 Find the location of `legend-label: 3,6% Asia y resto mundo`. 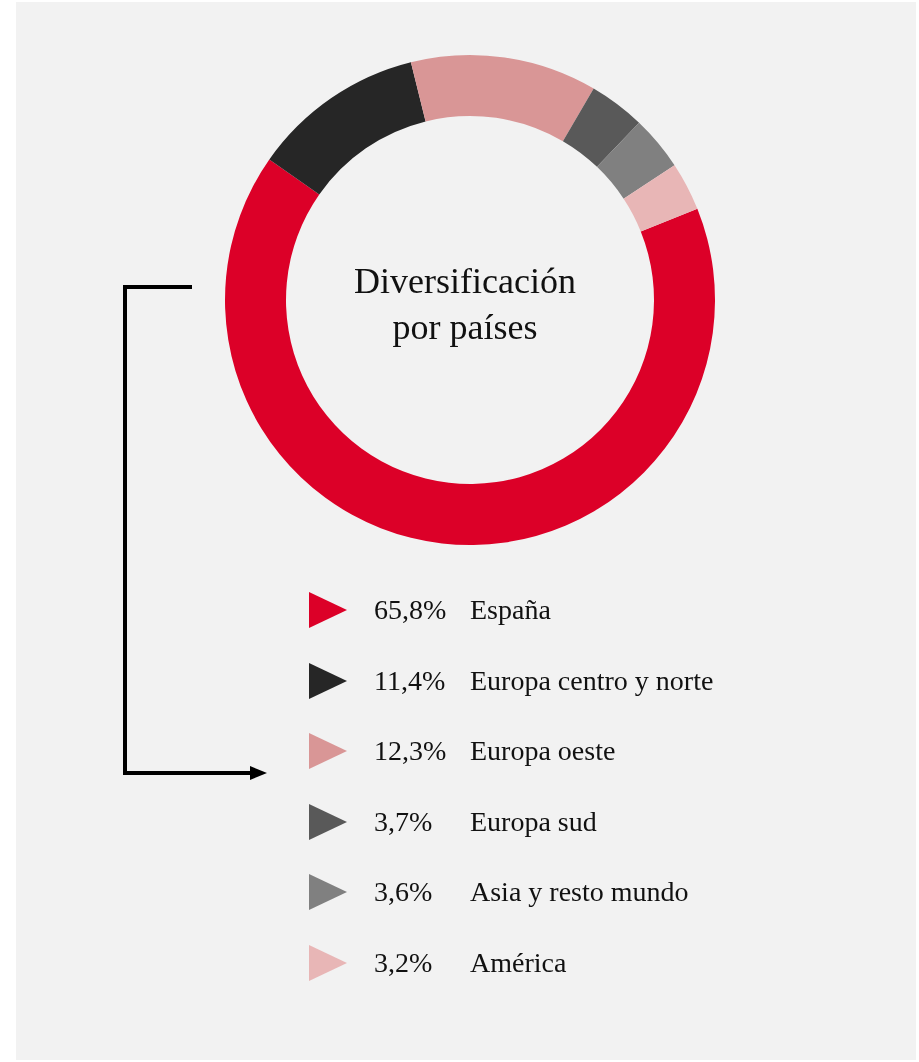

legend-label: 3,6% Asia y resto mundo is located at coordinates (531, 892).